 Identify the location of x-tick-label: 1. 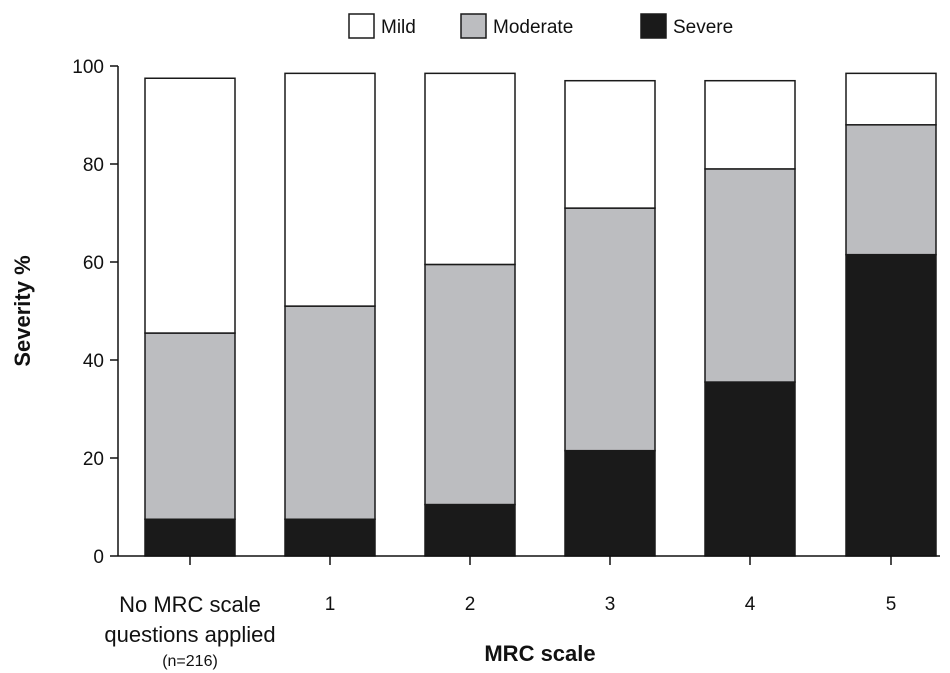
(330, 604).